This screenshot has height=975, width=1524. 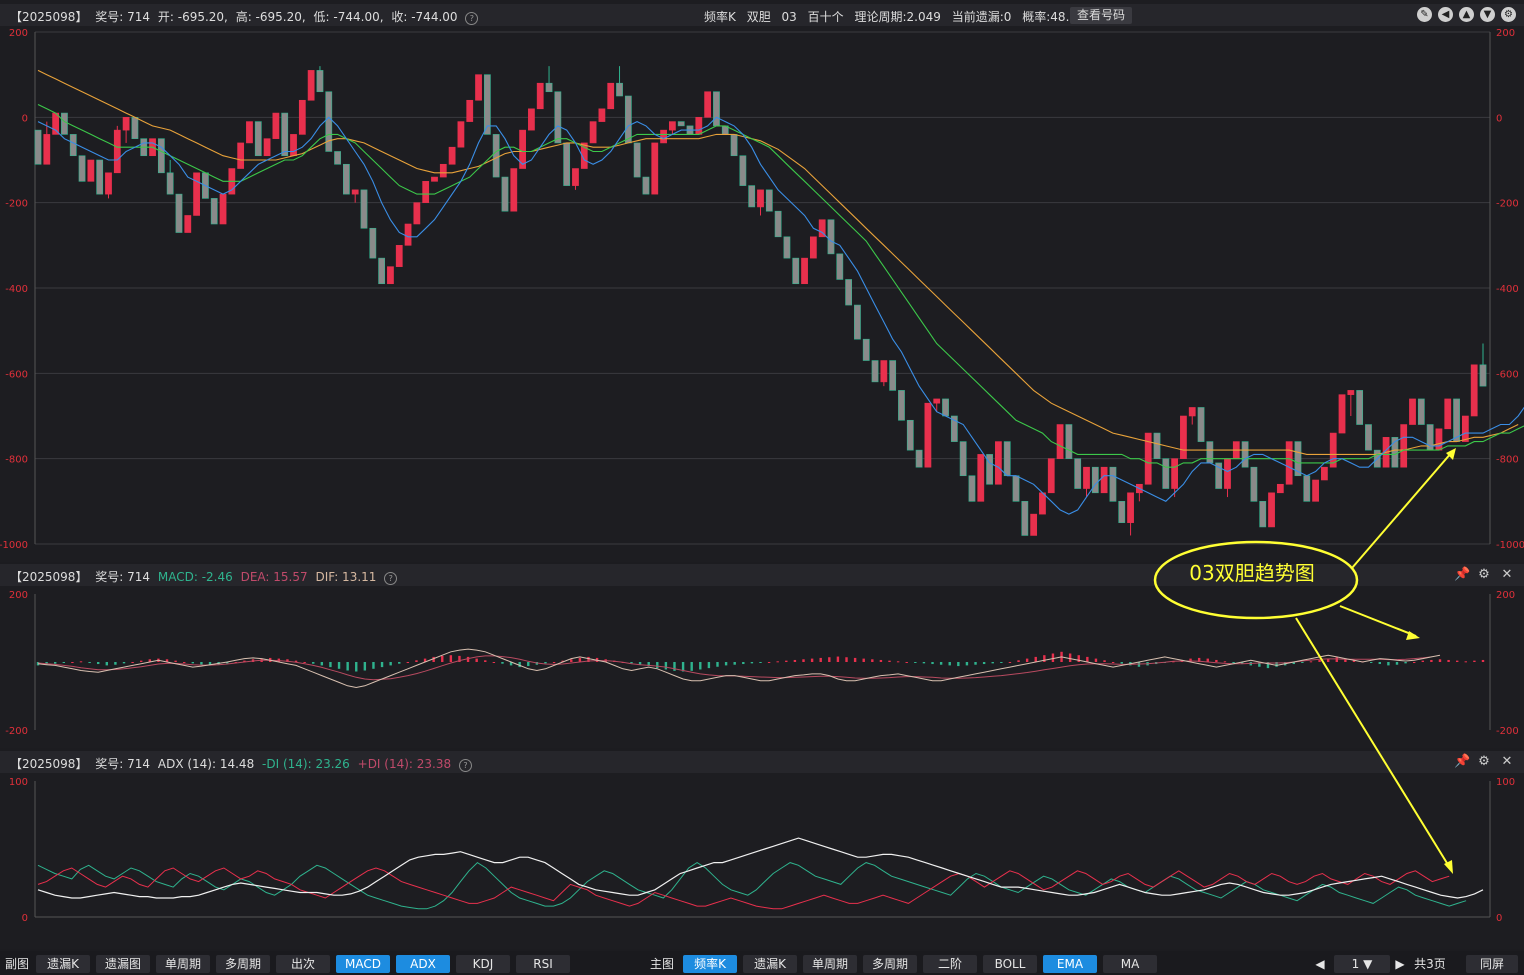 What do you see at coordinates (423, 964) in the screenshot?
I see `subchart-tab-7: ADX` at bounding box center [423, 964].